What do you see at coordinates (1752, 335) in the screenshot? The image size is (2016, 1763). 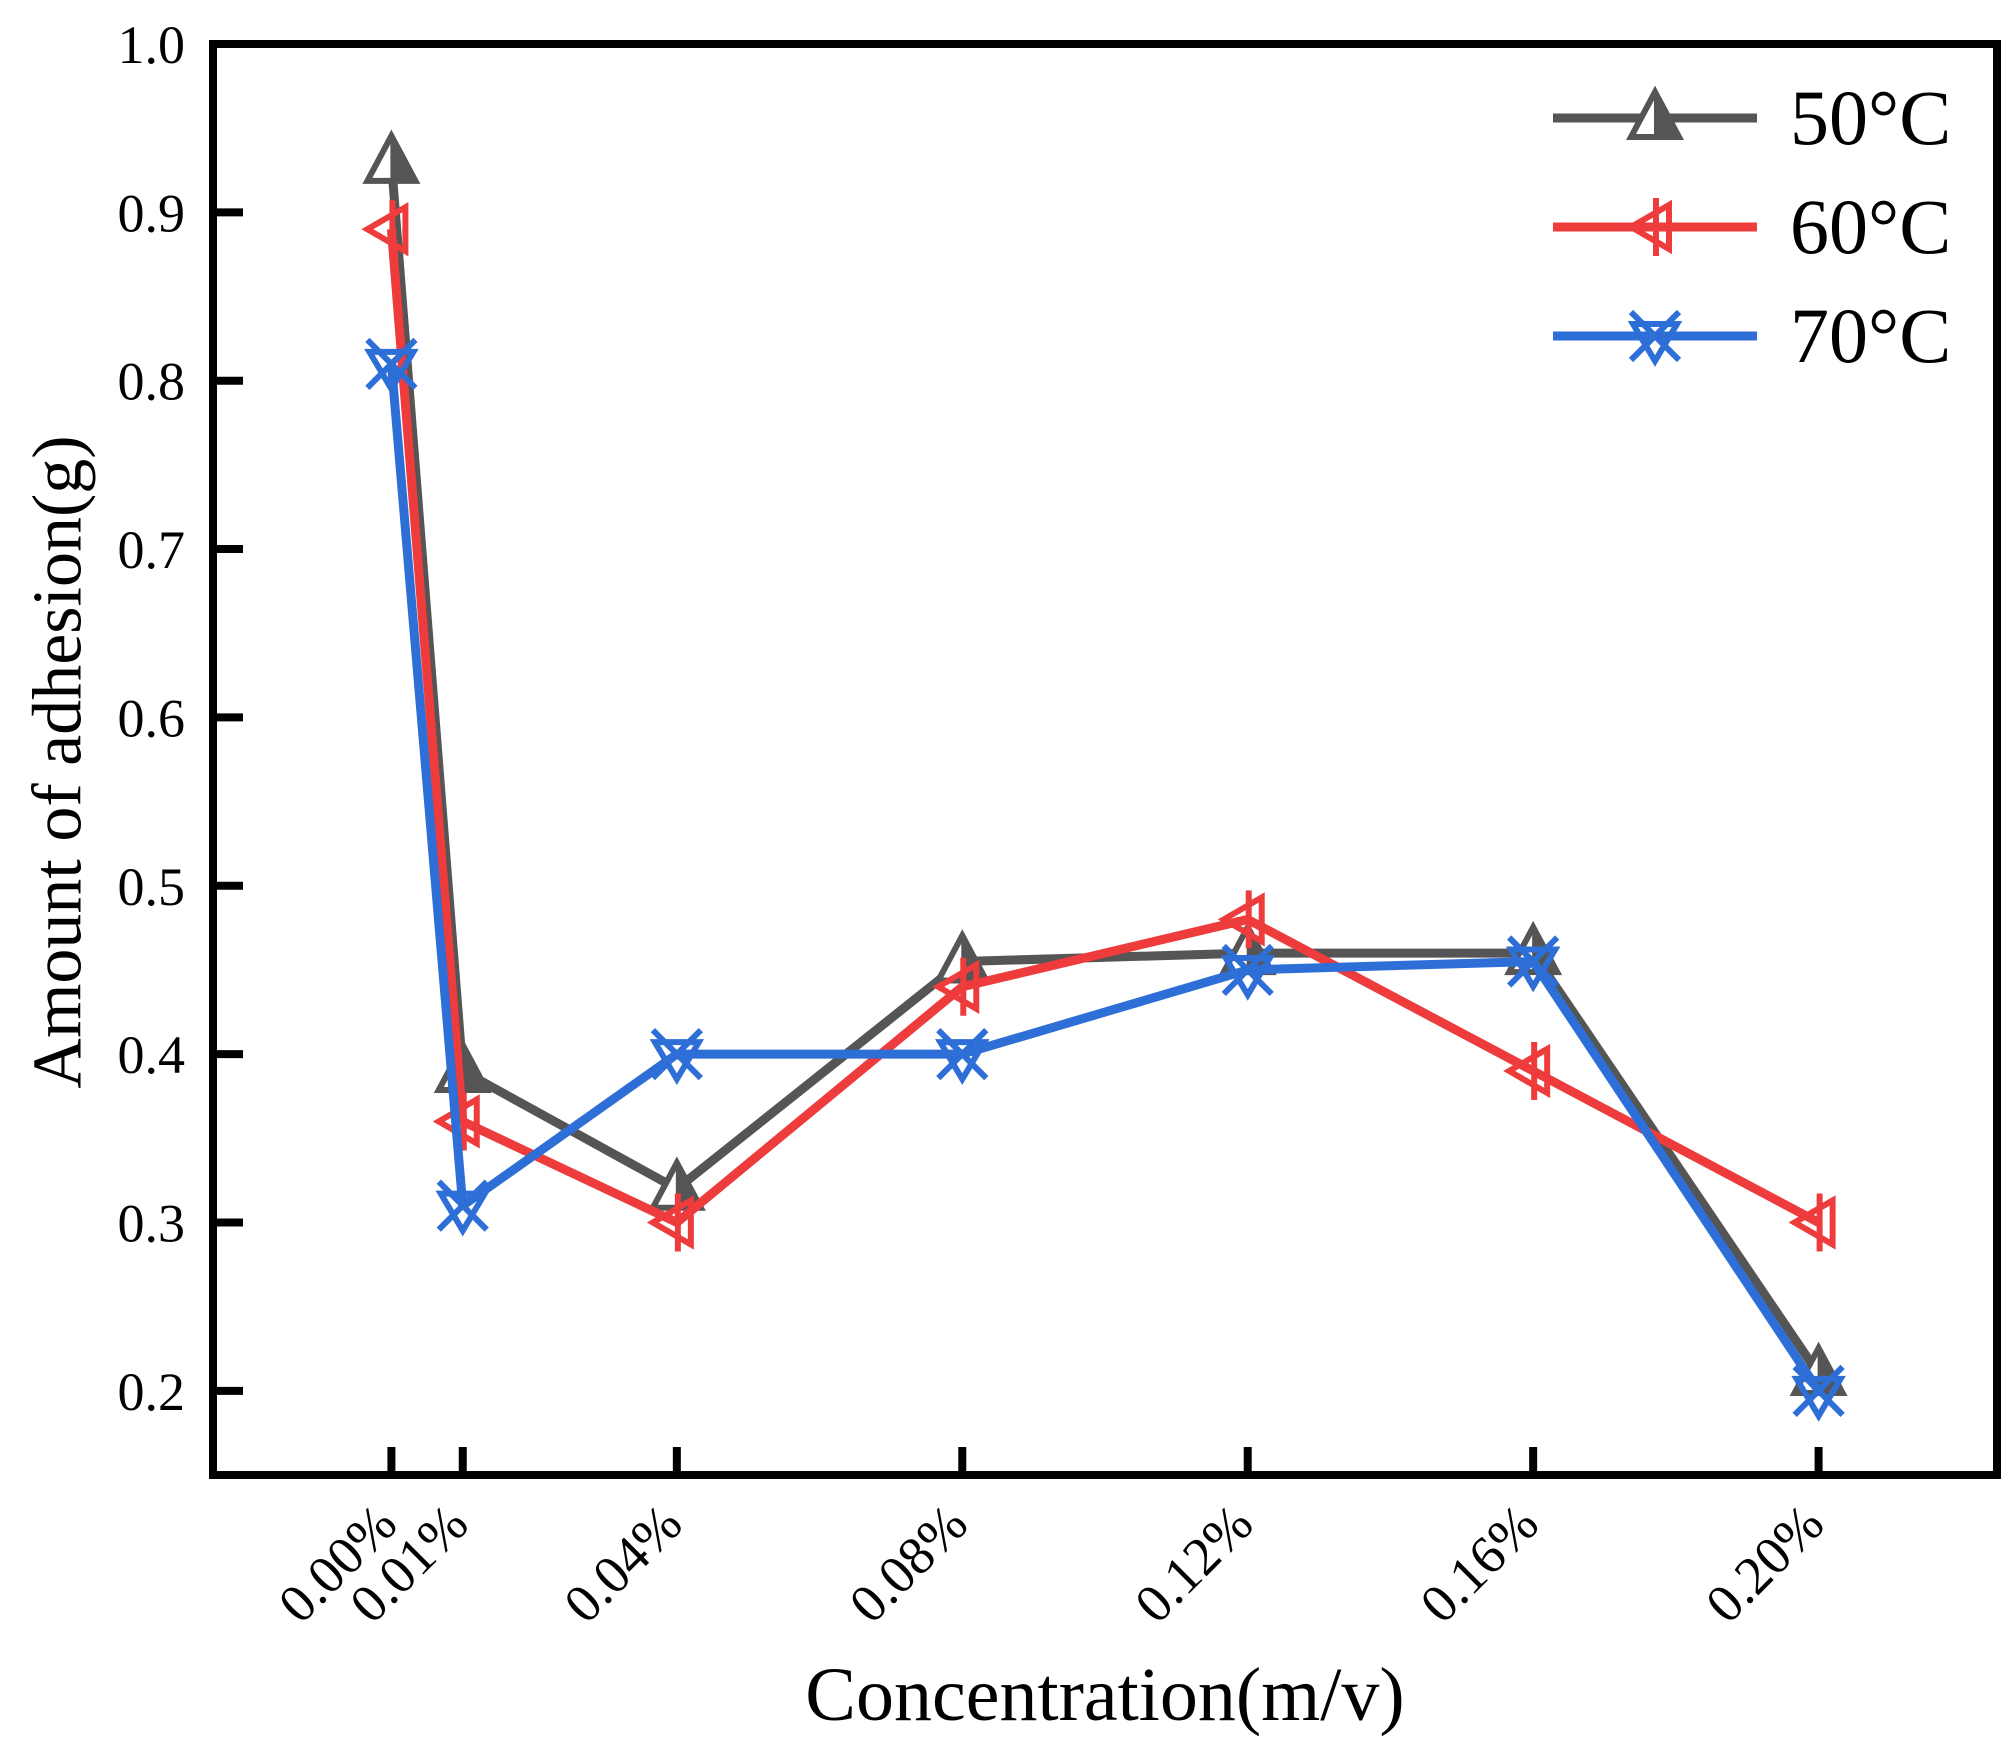 I see `legend-item: 70°C` at bounding box center [1752, 335].